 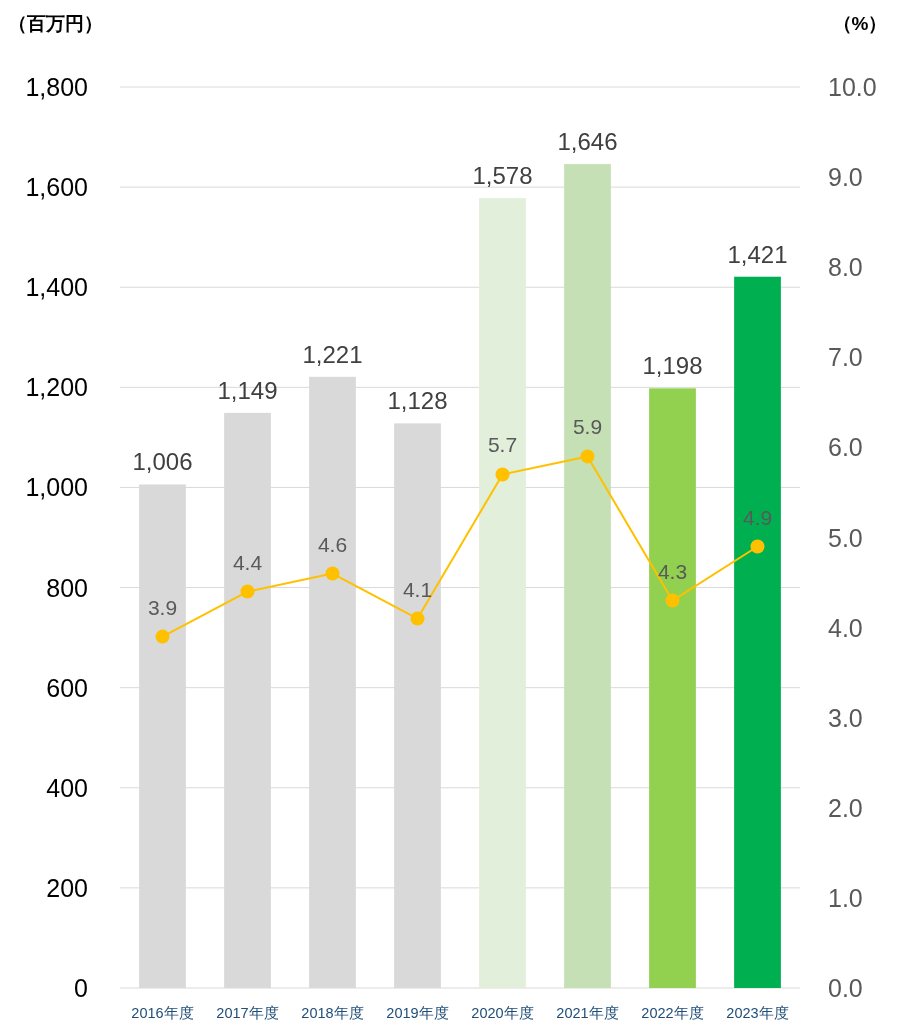 What do you see at coordinates (845, 537) in the screenshot?
I see `y2-tick-label: 5.0` at bounding box center [845, 537].